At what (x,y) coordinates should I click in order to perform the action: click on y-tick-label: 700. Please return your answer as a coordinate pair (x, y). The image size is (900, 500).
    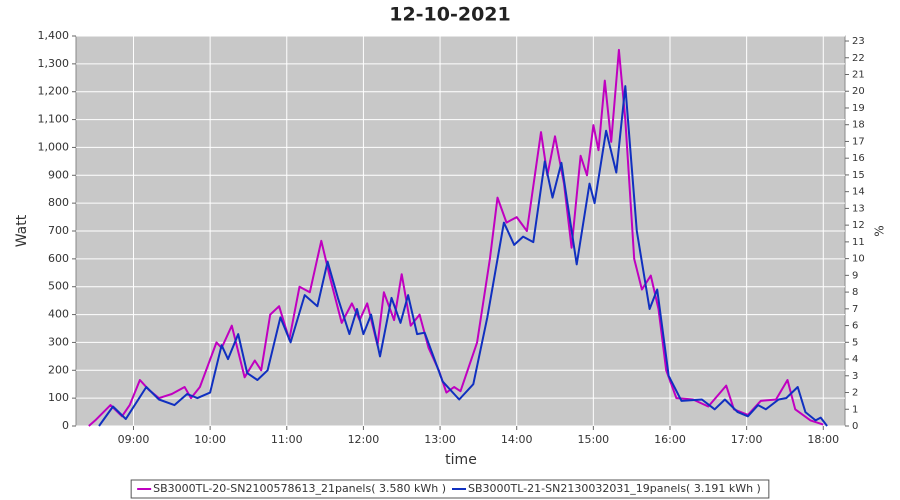
    Looking at the image, I should click on (58, 230).